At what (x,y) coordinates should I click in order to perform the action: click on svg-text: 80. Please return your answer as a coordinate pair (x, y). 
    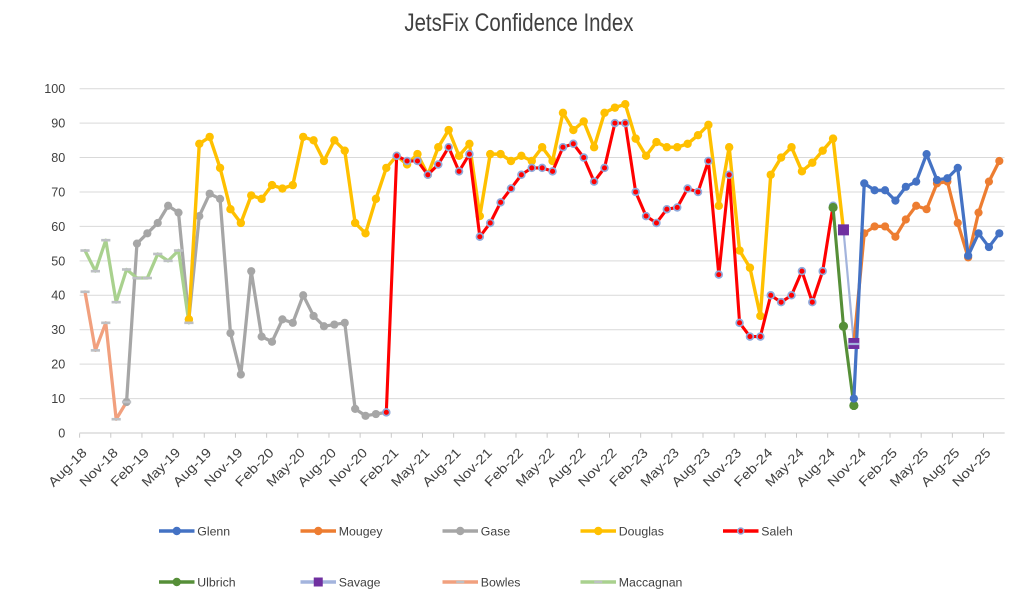
    Looking at the image, I should click on (58, 158).